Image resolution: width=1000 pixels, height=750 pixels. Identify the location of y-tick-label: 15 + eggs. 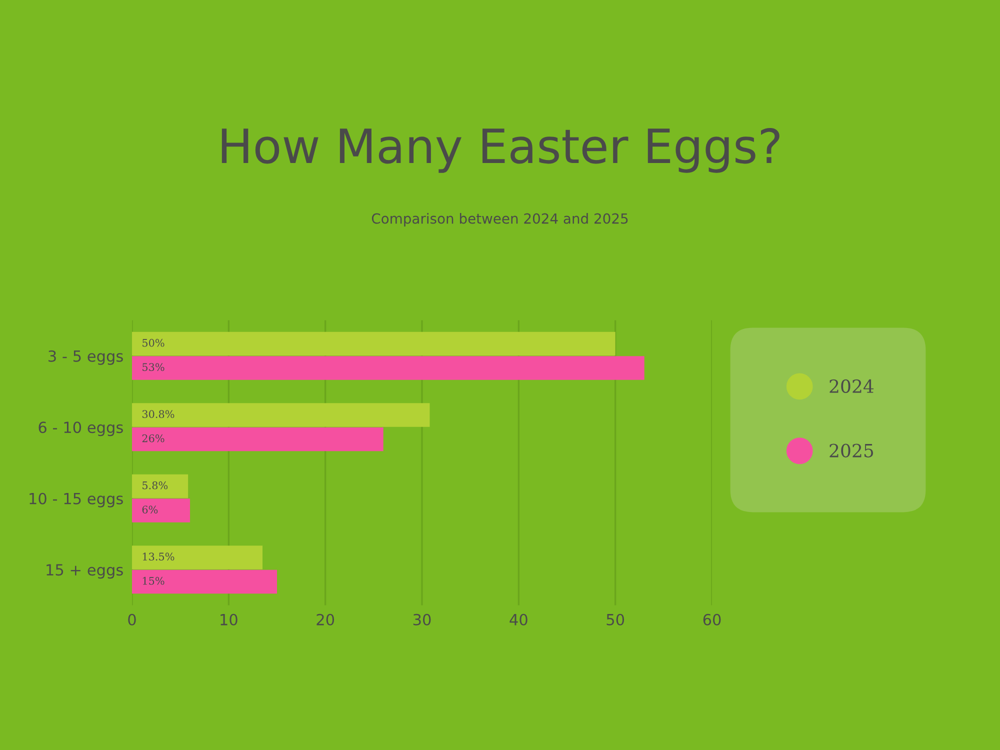
(84, 571).